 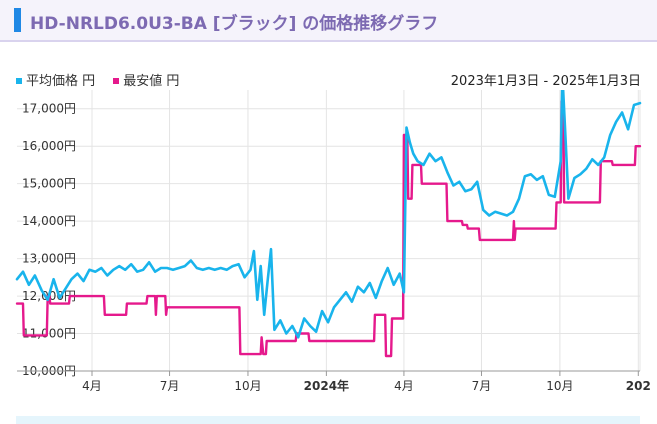 I want to click on date-range-label: 2023年1月3日 - 2025年1月3日, so click(x=545, y=81).